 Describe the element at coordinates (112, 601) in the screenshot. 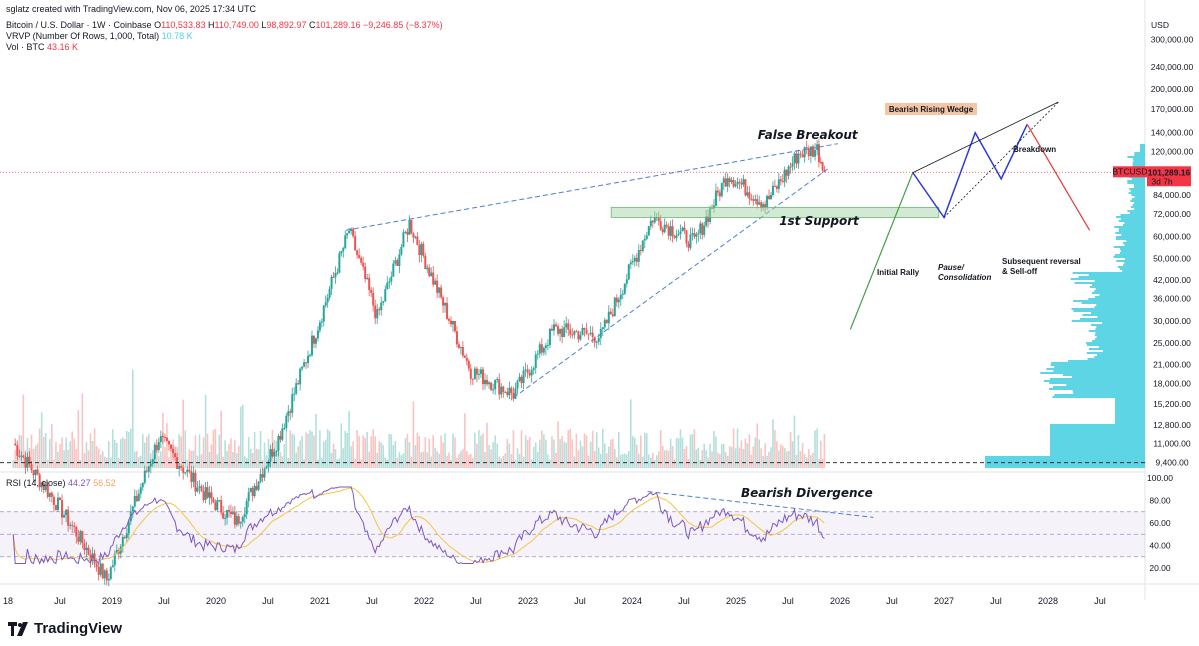

I see `time-axis-tick: 2019` at that location.